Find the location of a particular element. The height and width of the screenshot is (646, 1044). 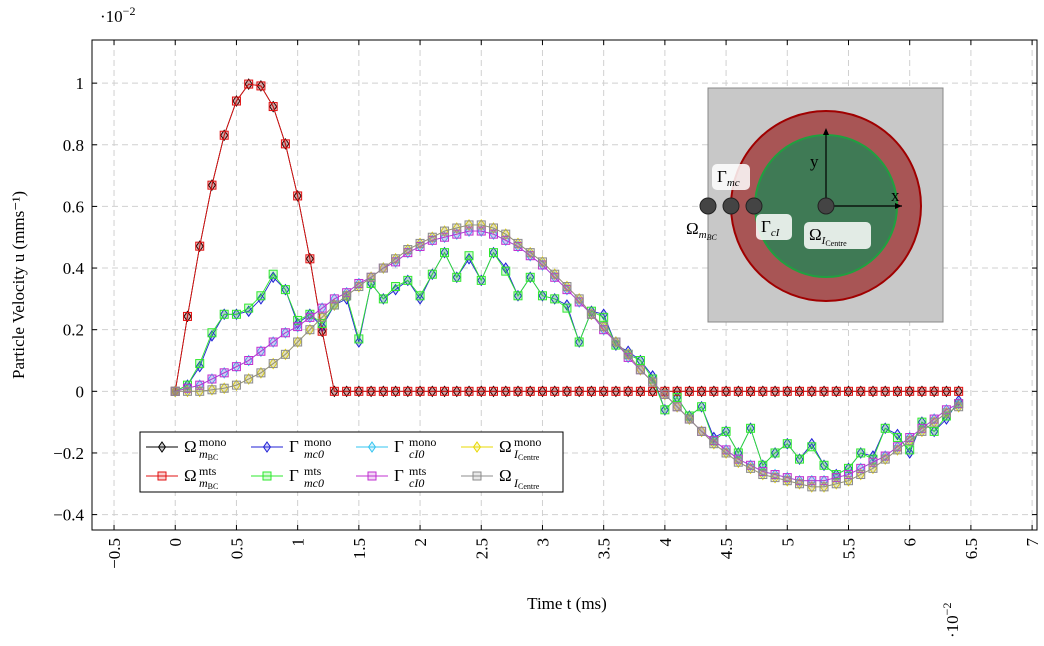

x-tick-label: 6 is located at coordinates (910, 542).